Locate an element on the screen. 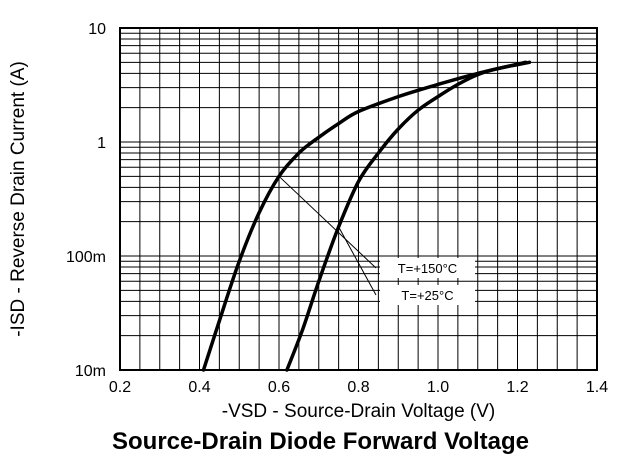 The width and height of the screenshot is (641, 468). chart-title: Source-Drain Diode Forward Voltage is located at coordinates (320, 441).